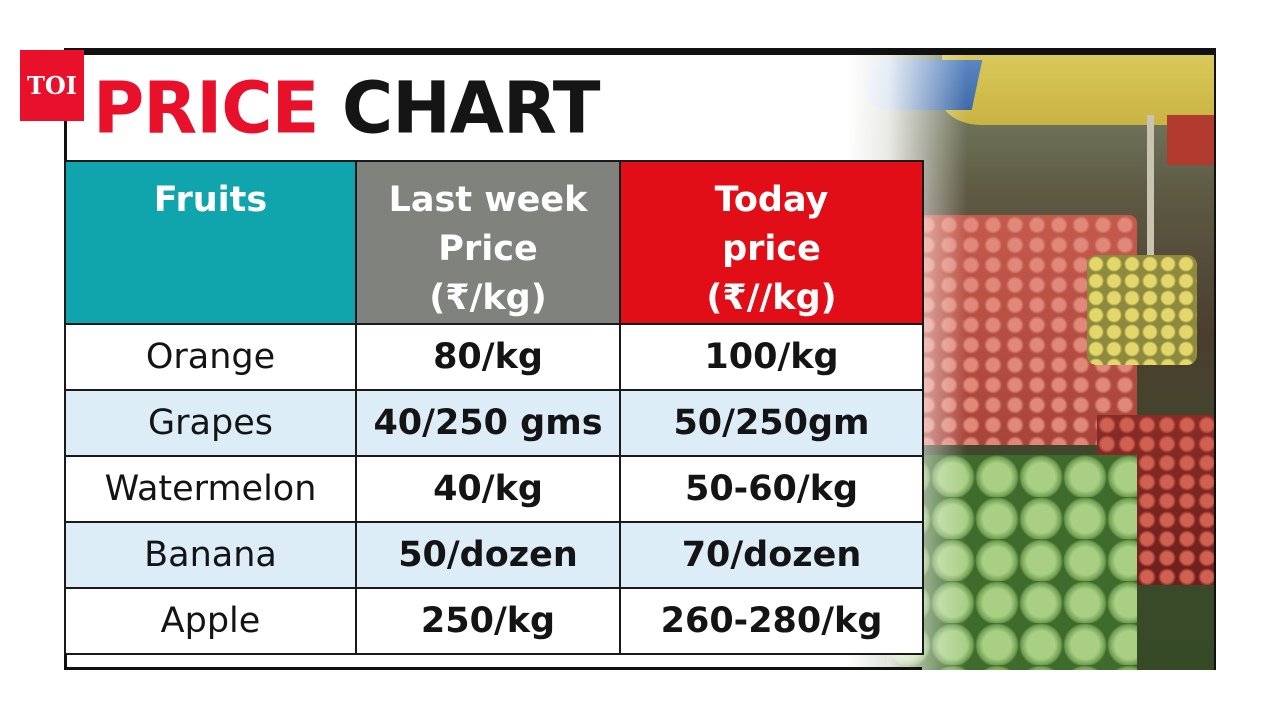 Image resolution: width=1280 pixels, height=720 pixels. Describe the element at coordinates (771, 249) in the screenshot. I see `header-today-line-2: price` at that location.